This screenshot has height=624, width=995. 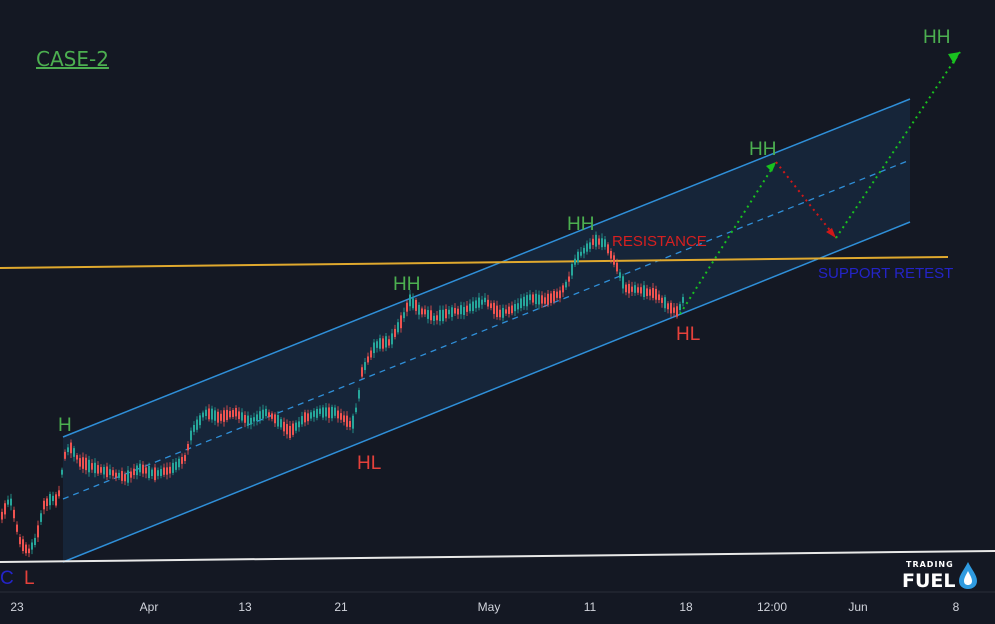 What do you see at coordinates (29, 578) in the screenshot?
I see `label-l: L` at bounding box center [29, 578].